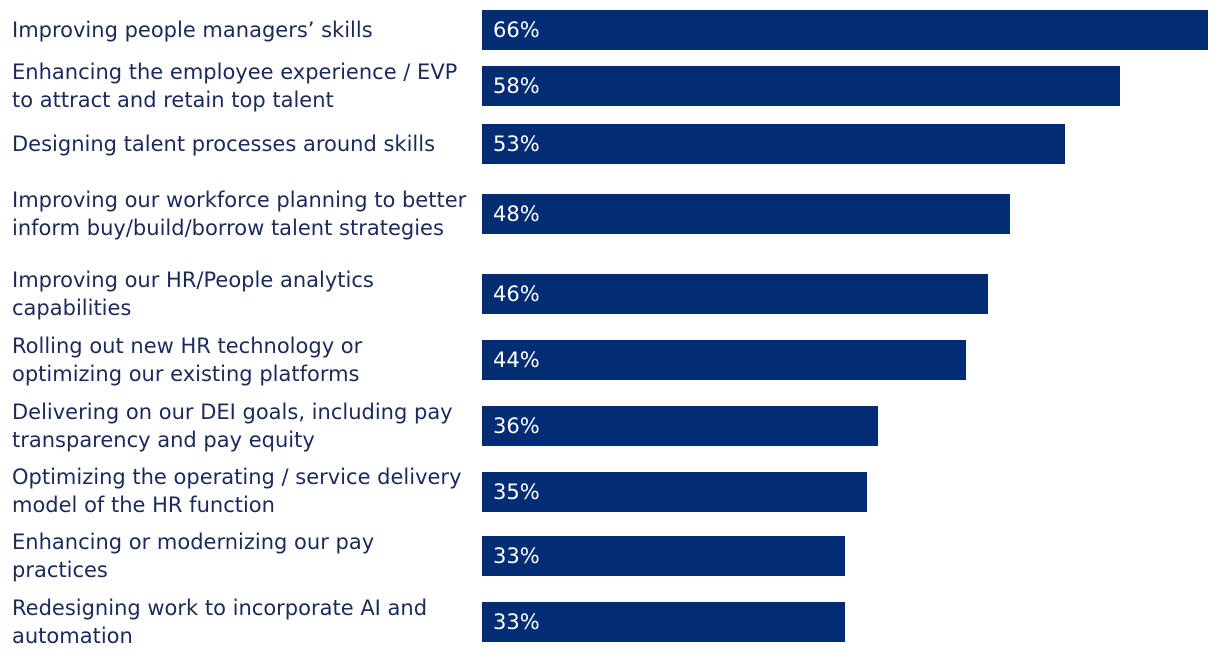  What do you see at coordinates (516, 144) in the screenshot?
I see `bar-value-label: 53%` at bounding box center [516, 144].